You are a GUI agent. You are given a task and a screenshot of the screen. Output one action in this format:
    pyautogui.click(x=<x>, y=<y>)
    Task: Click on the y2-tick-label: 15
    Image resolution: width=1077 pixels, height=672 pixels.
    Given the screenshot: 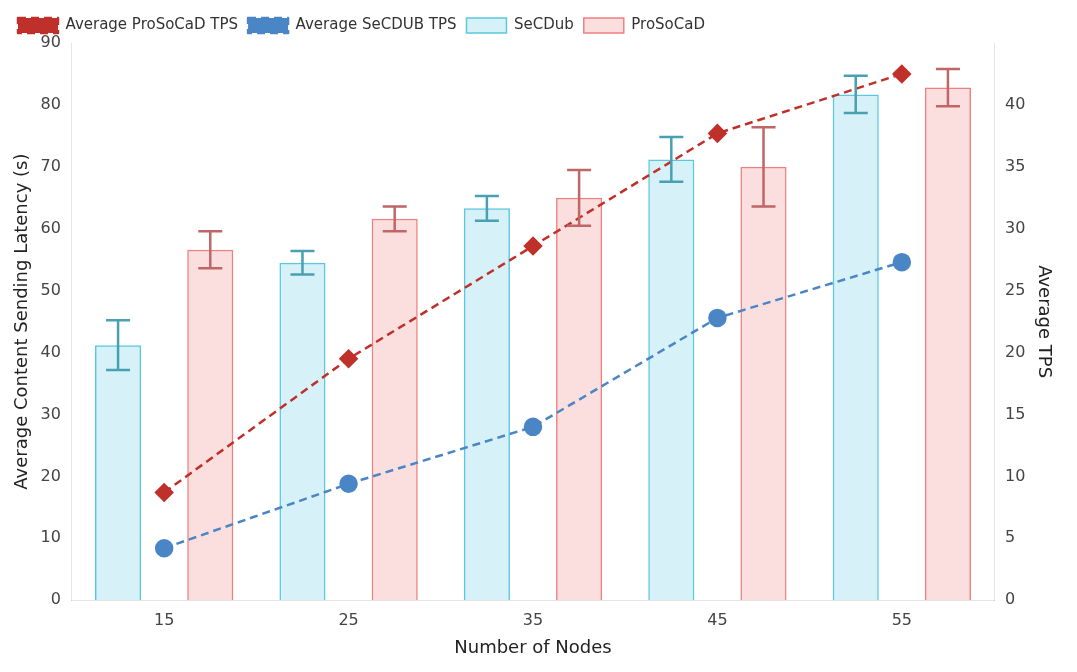 What is the action you would take?
    pyautogui.click(x=1015, y=413)
    